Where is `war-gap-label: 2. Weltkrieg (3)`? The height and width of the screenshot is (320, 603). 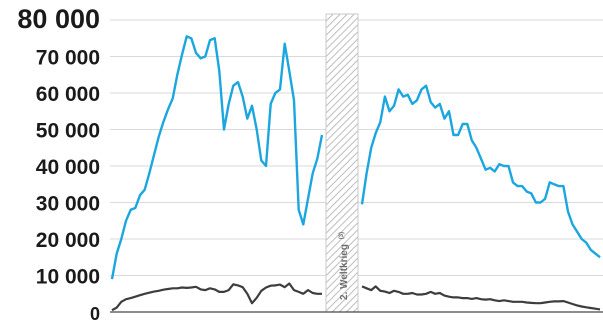
war-gap-label: 2. Weltkrieg (3) is located at coordinates (344, 266).